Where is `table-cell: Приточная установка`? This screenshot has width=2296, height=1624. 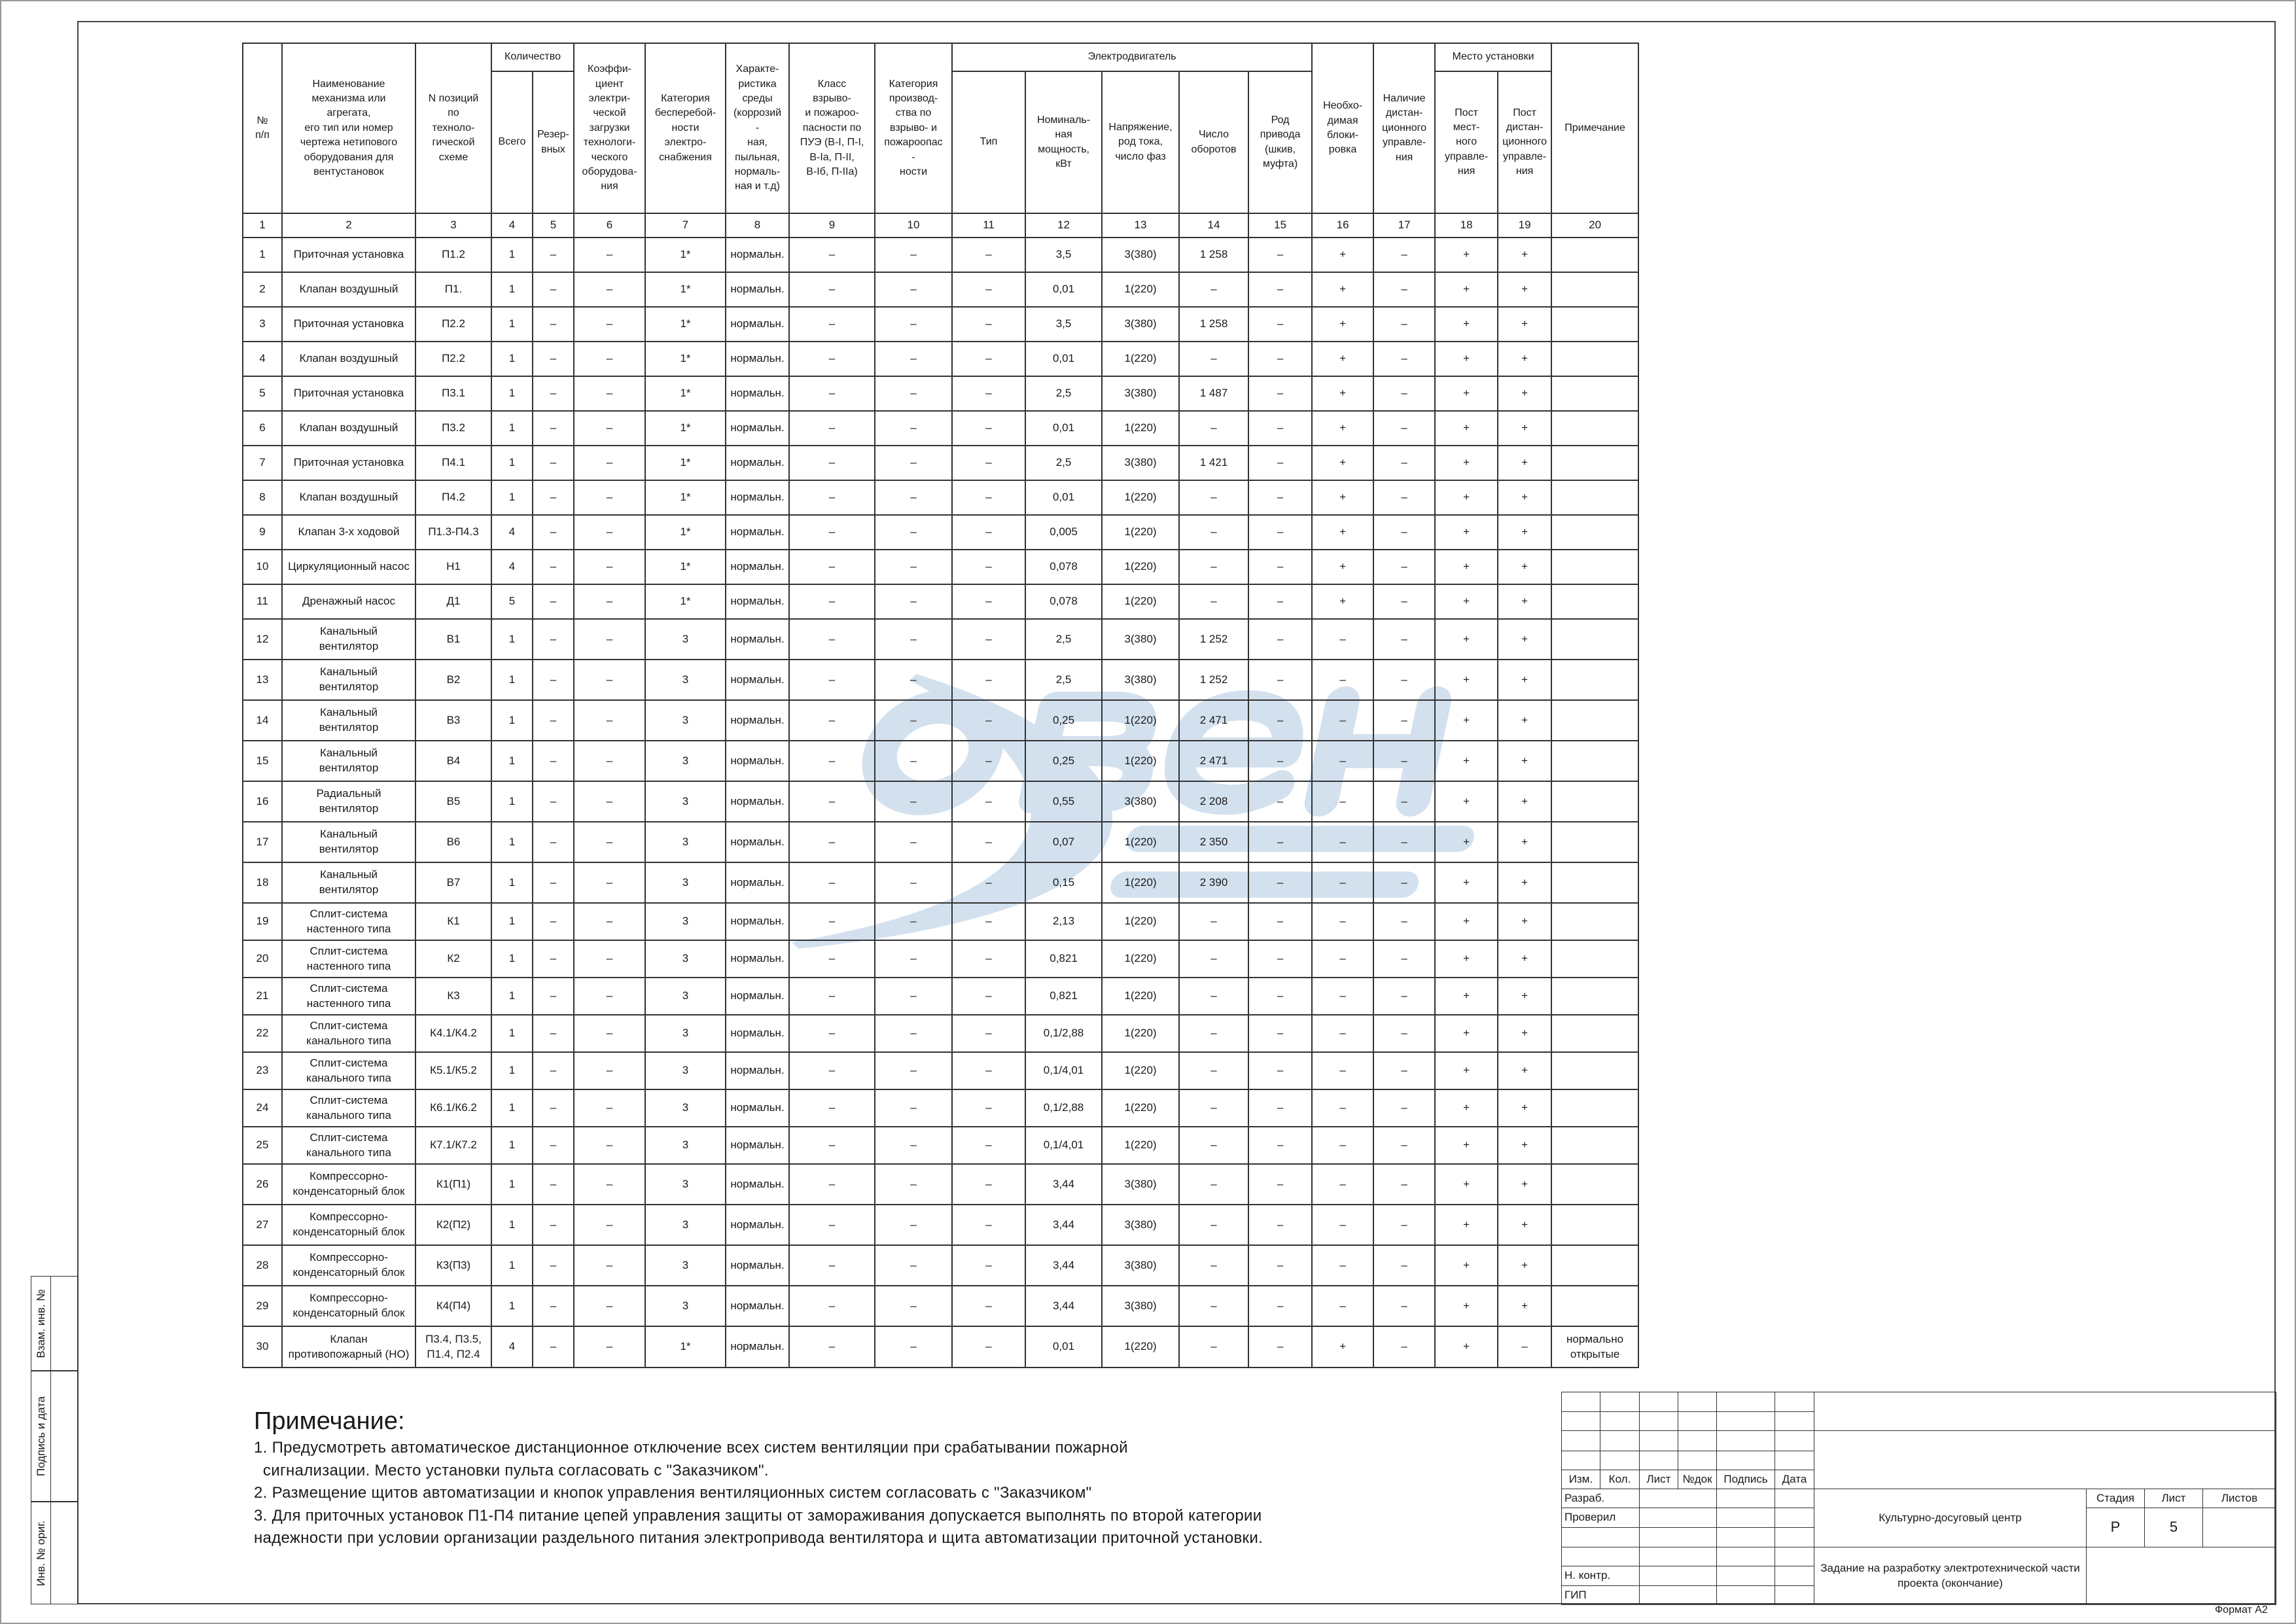
table-cell: Приточная установка is located at coordinates (348, 324).